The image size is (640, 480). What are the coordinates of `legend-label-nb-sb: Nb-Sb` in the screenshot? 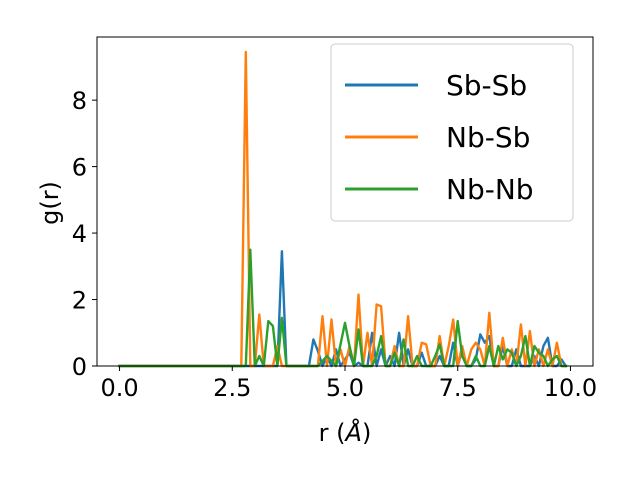 It's located at (488, 137).